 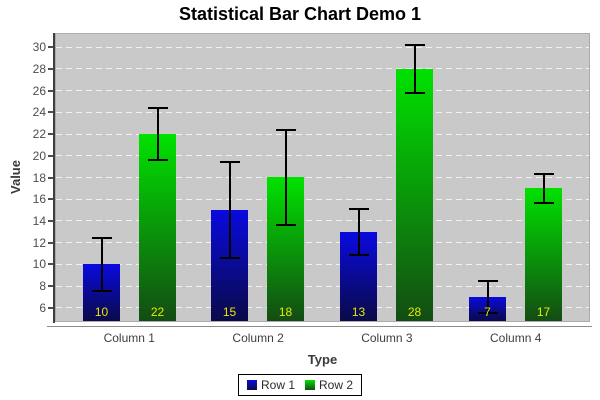 I want to click on bar-value-label: 7, so click(x=487, y=312).